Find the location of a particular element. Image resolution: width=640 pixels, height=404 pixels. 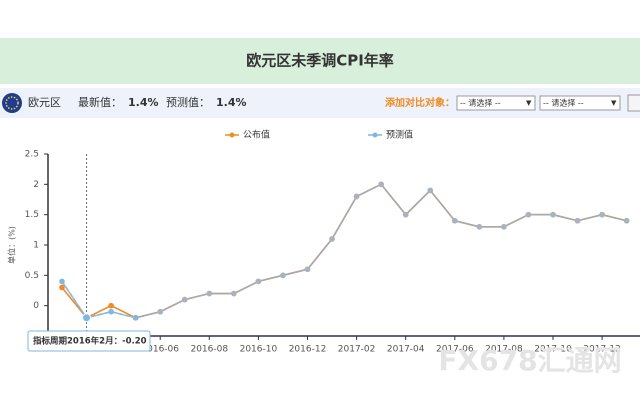

region: 欧元区 is located at coordinates (44, 102).